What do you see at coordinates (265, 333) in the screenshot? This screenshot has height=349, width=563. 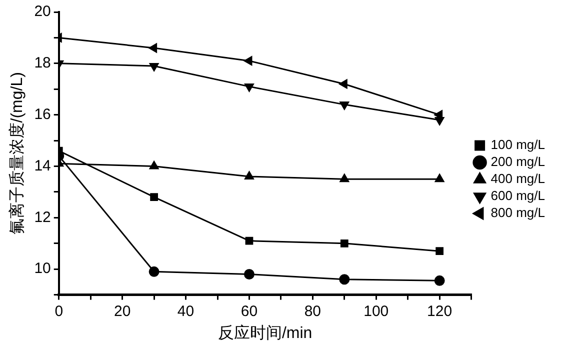 I see `x-axis-title: 反应时间/min` at bounding box center [265, 333].